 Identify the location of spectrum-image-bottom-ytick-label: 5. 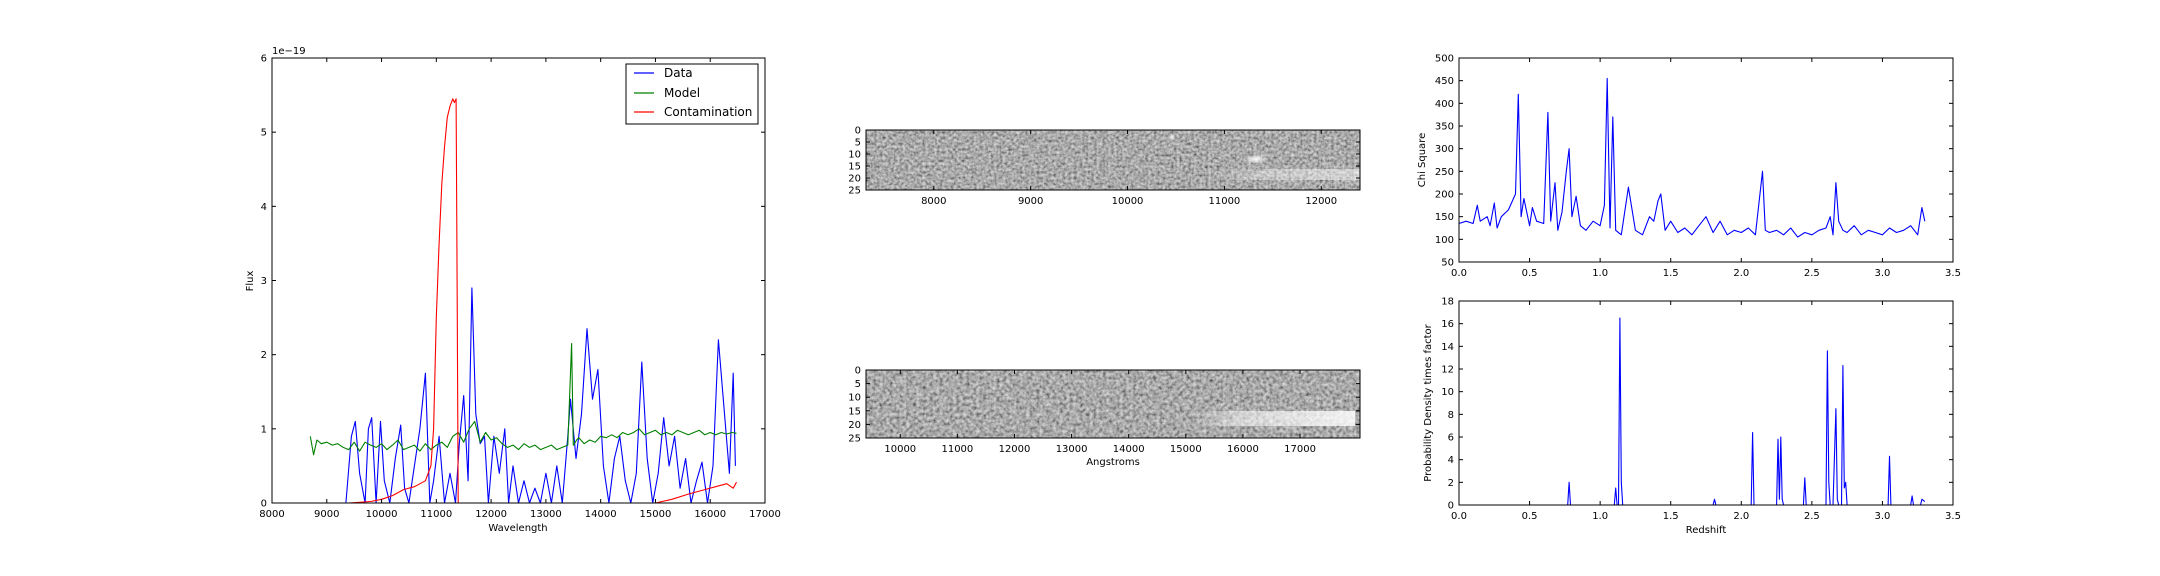
(858, 384).